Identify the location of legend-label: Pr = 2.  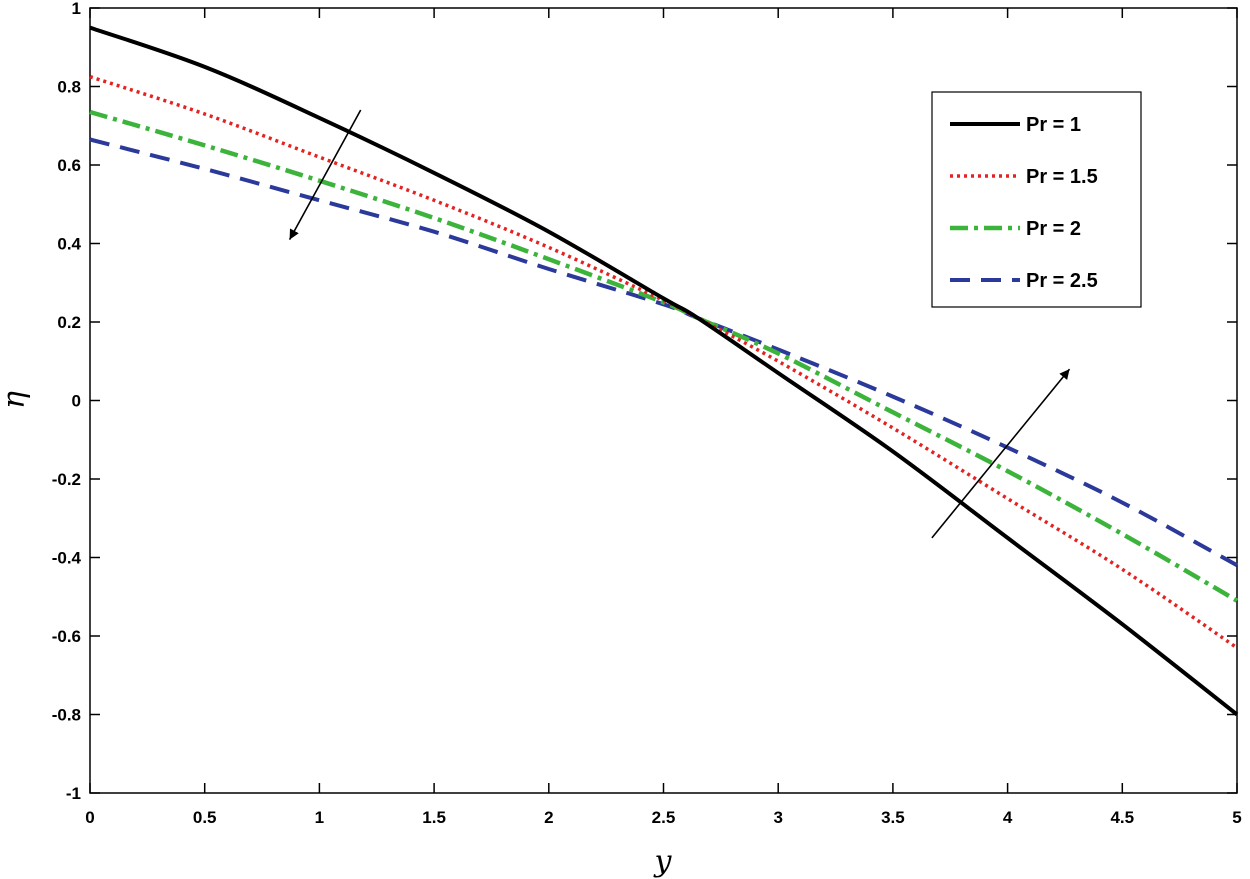
(1053, 229).